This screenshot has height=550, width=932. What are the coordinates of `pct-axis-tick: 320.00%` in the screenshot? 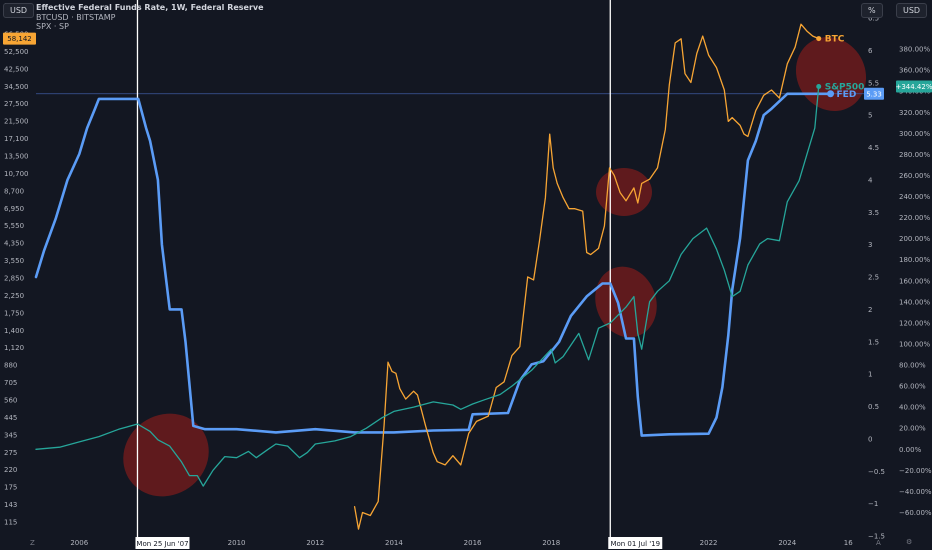 It's located at (914, 113).